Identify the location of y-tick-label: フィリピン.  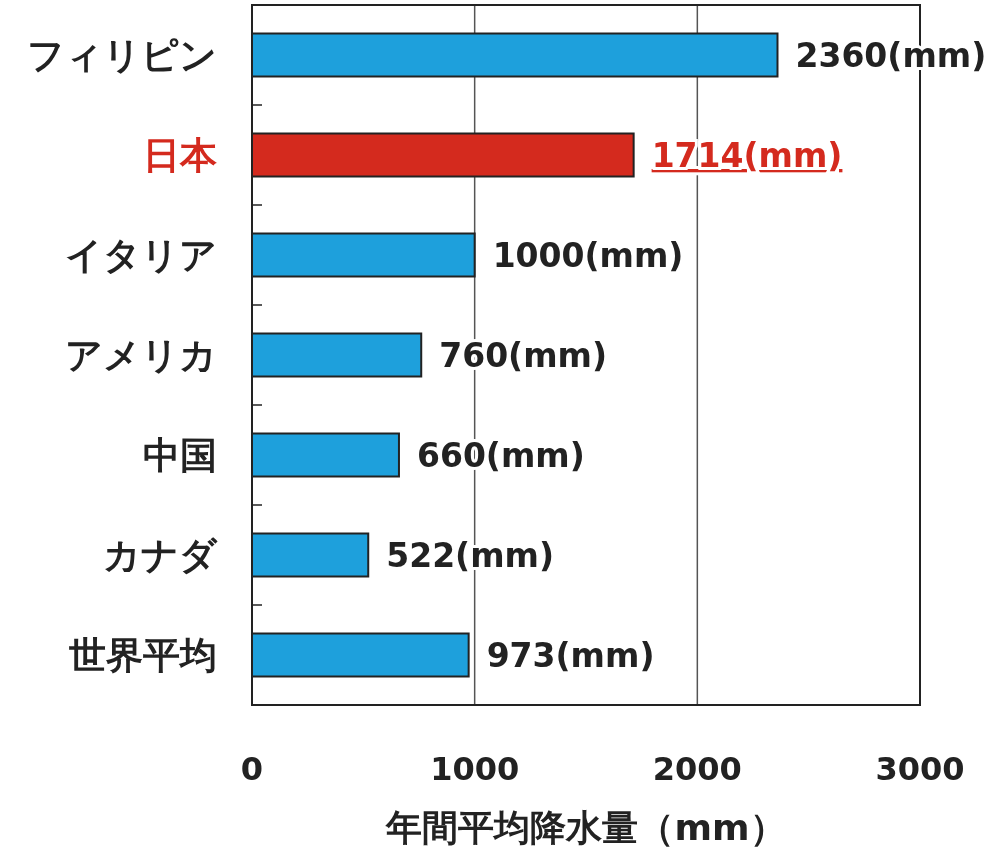
(122, 55).